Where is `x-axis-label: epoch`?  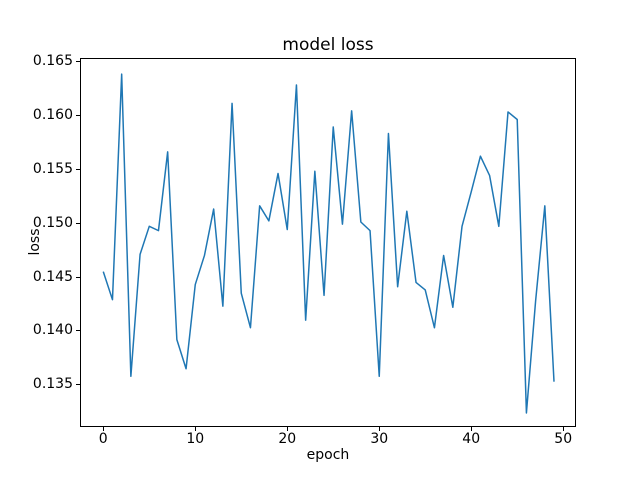 x-axis-label: epoch is located at coordinates (328, 455).